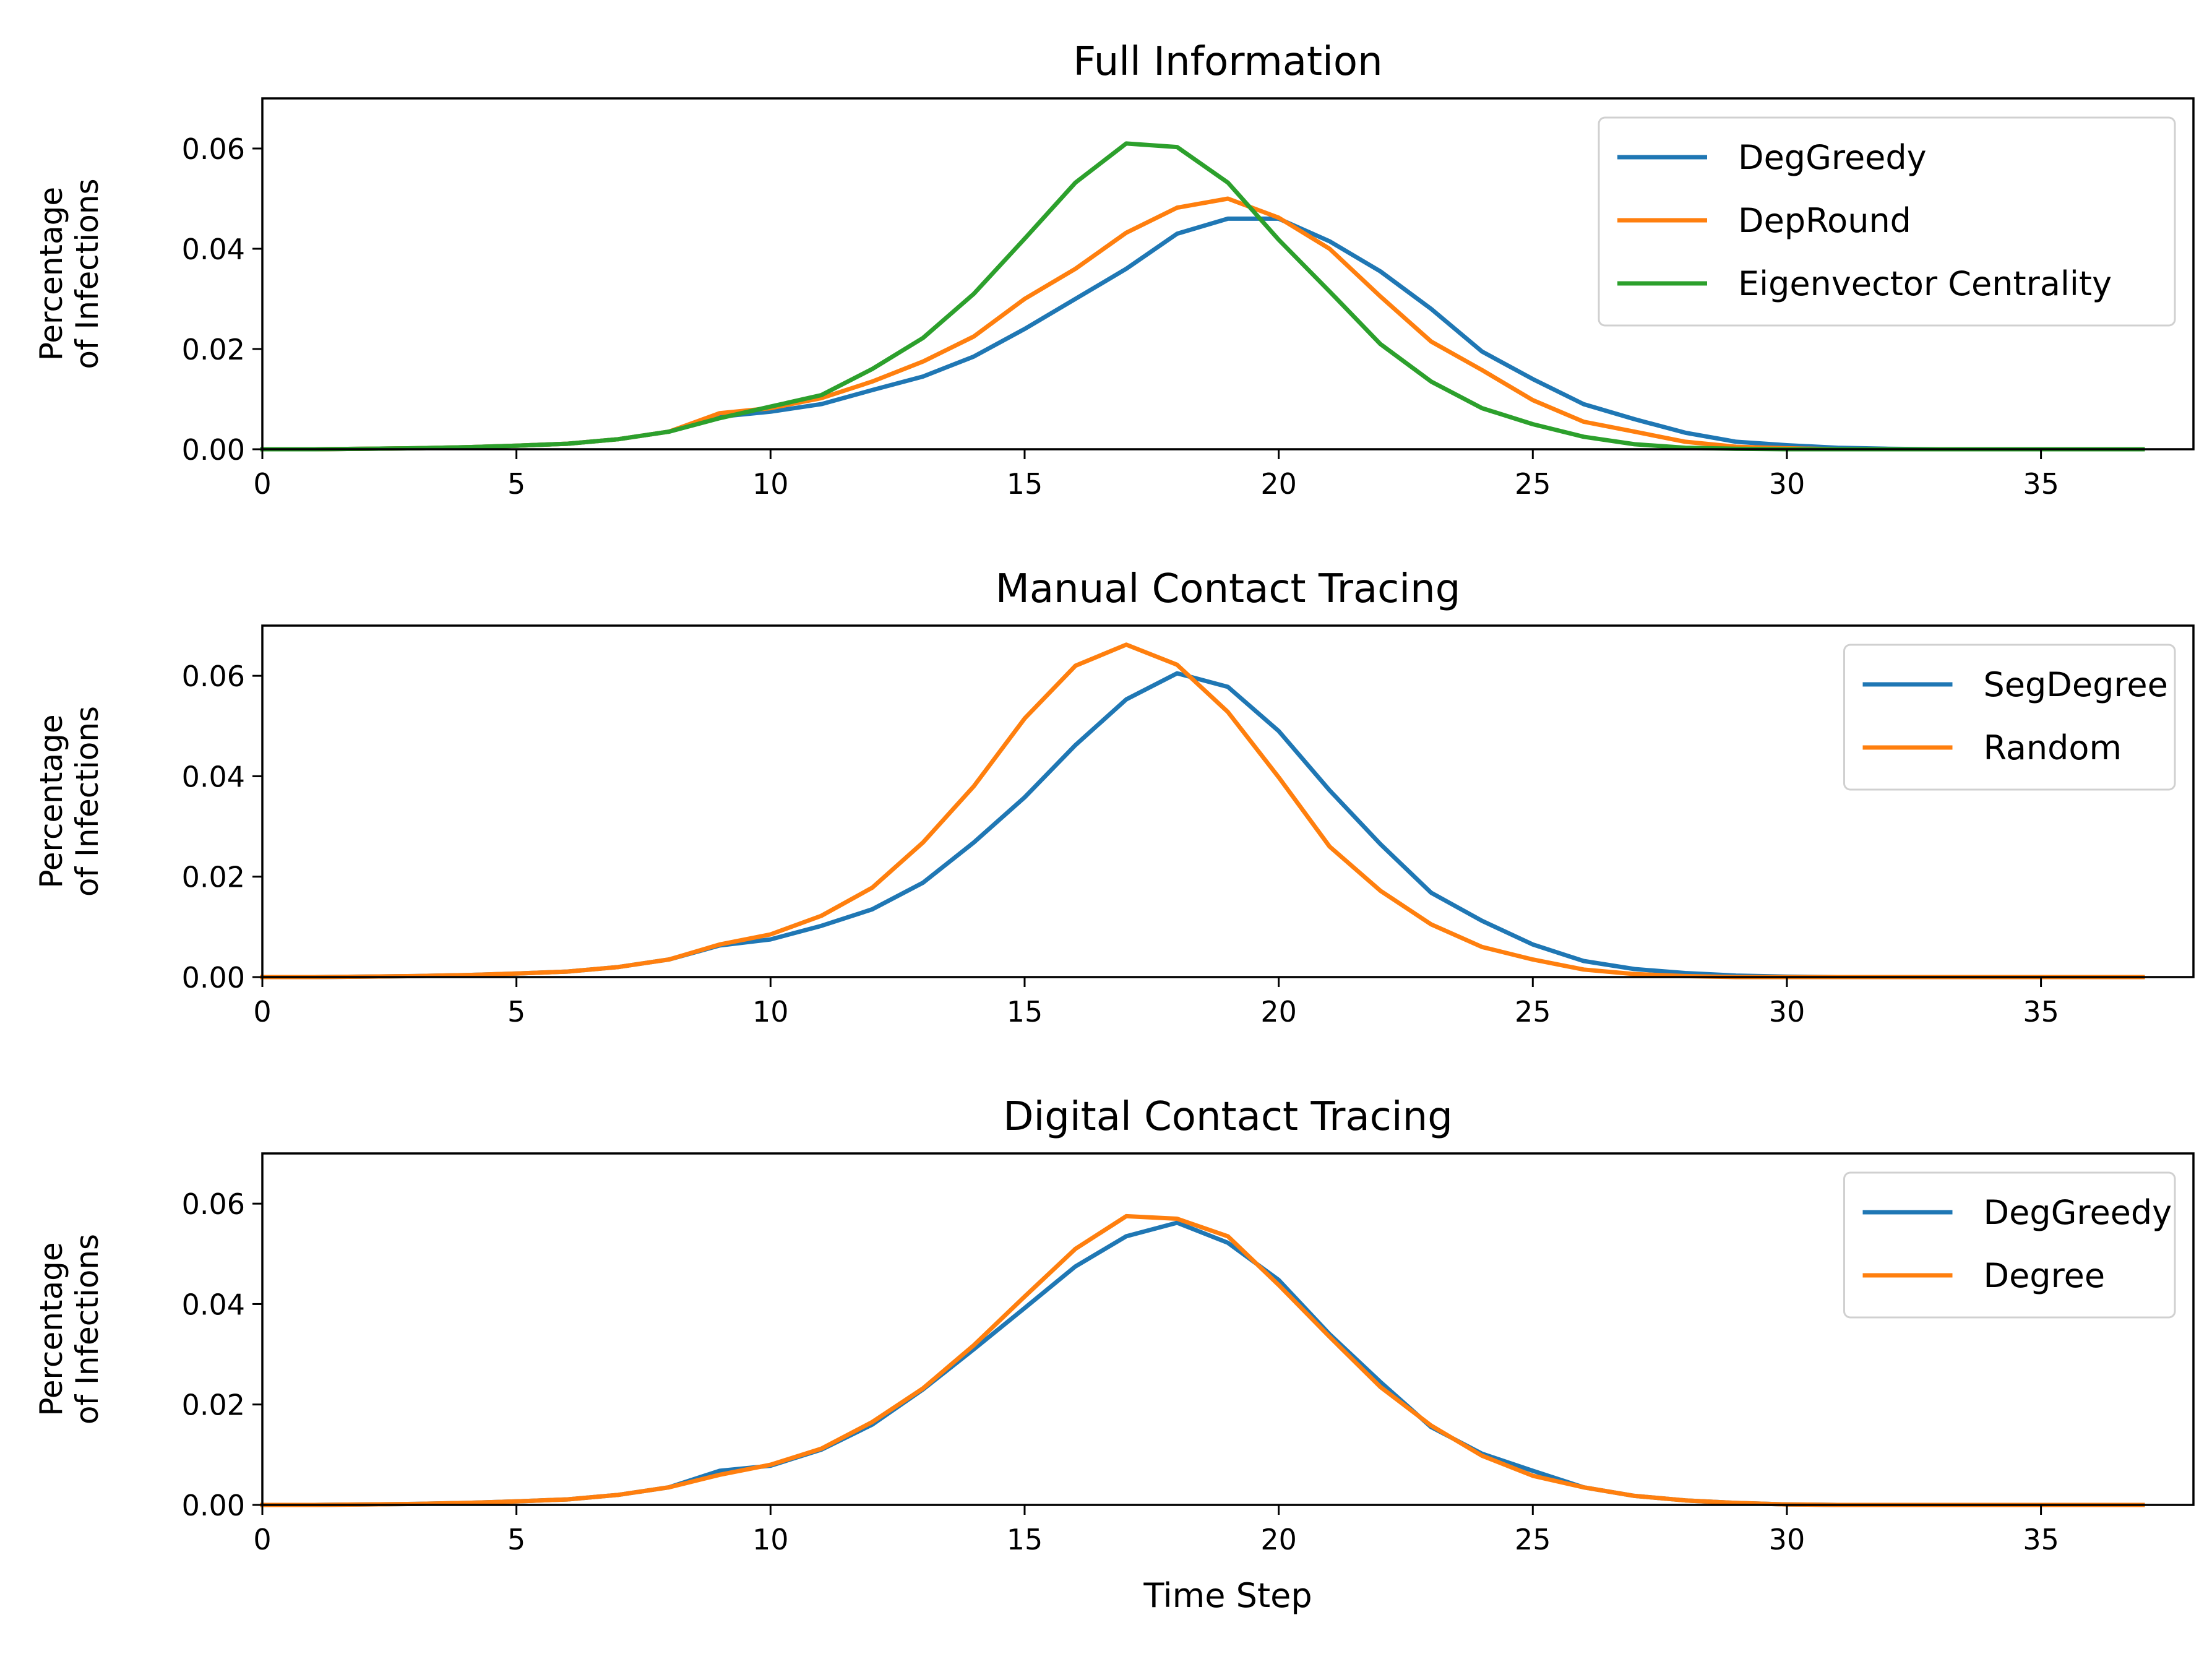  I want to click on panel-3-legend: DegGreedy Degree, so click(2010, 1245).